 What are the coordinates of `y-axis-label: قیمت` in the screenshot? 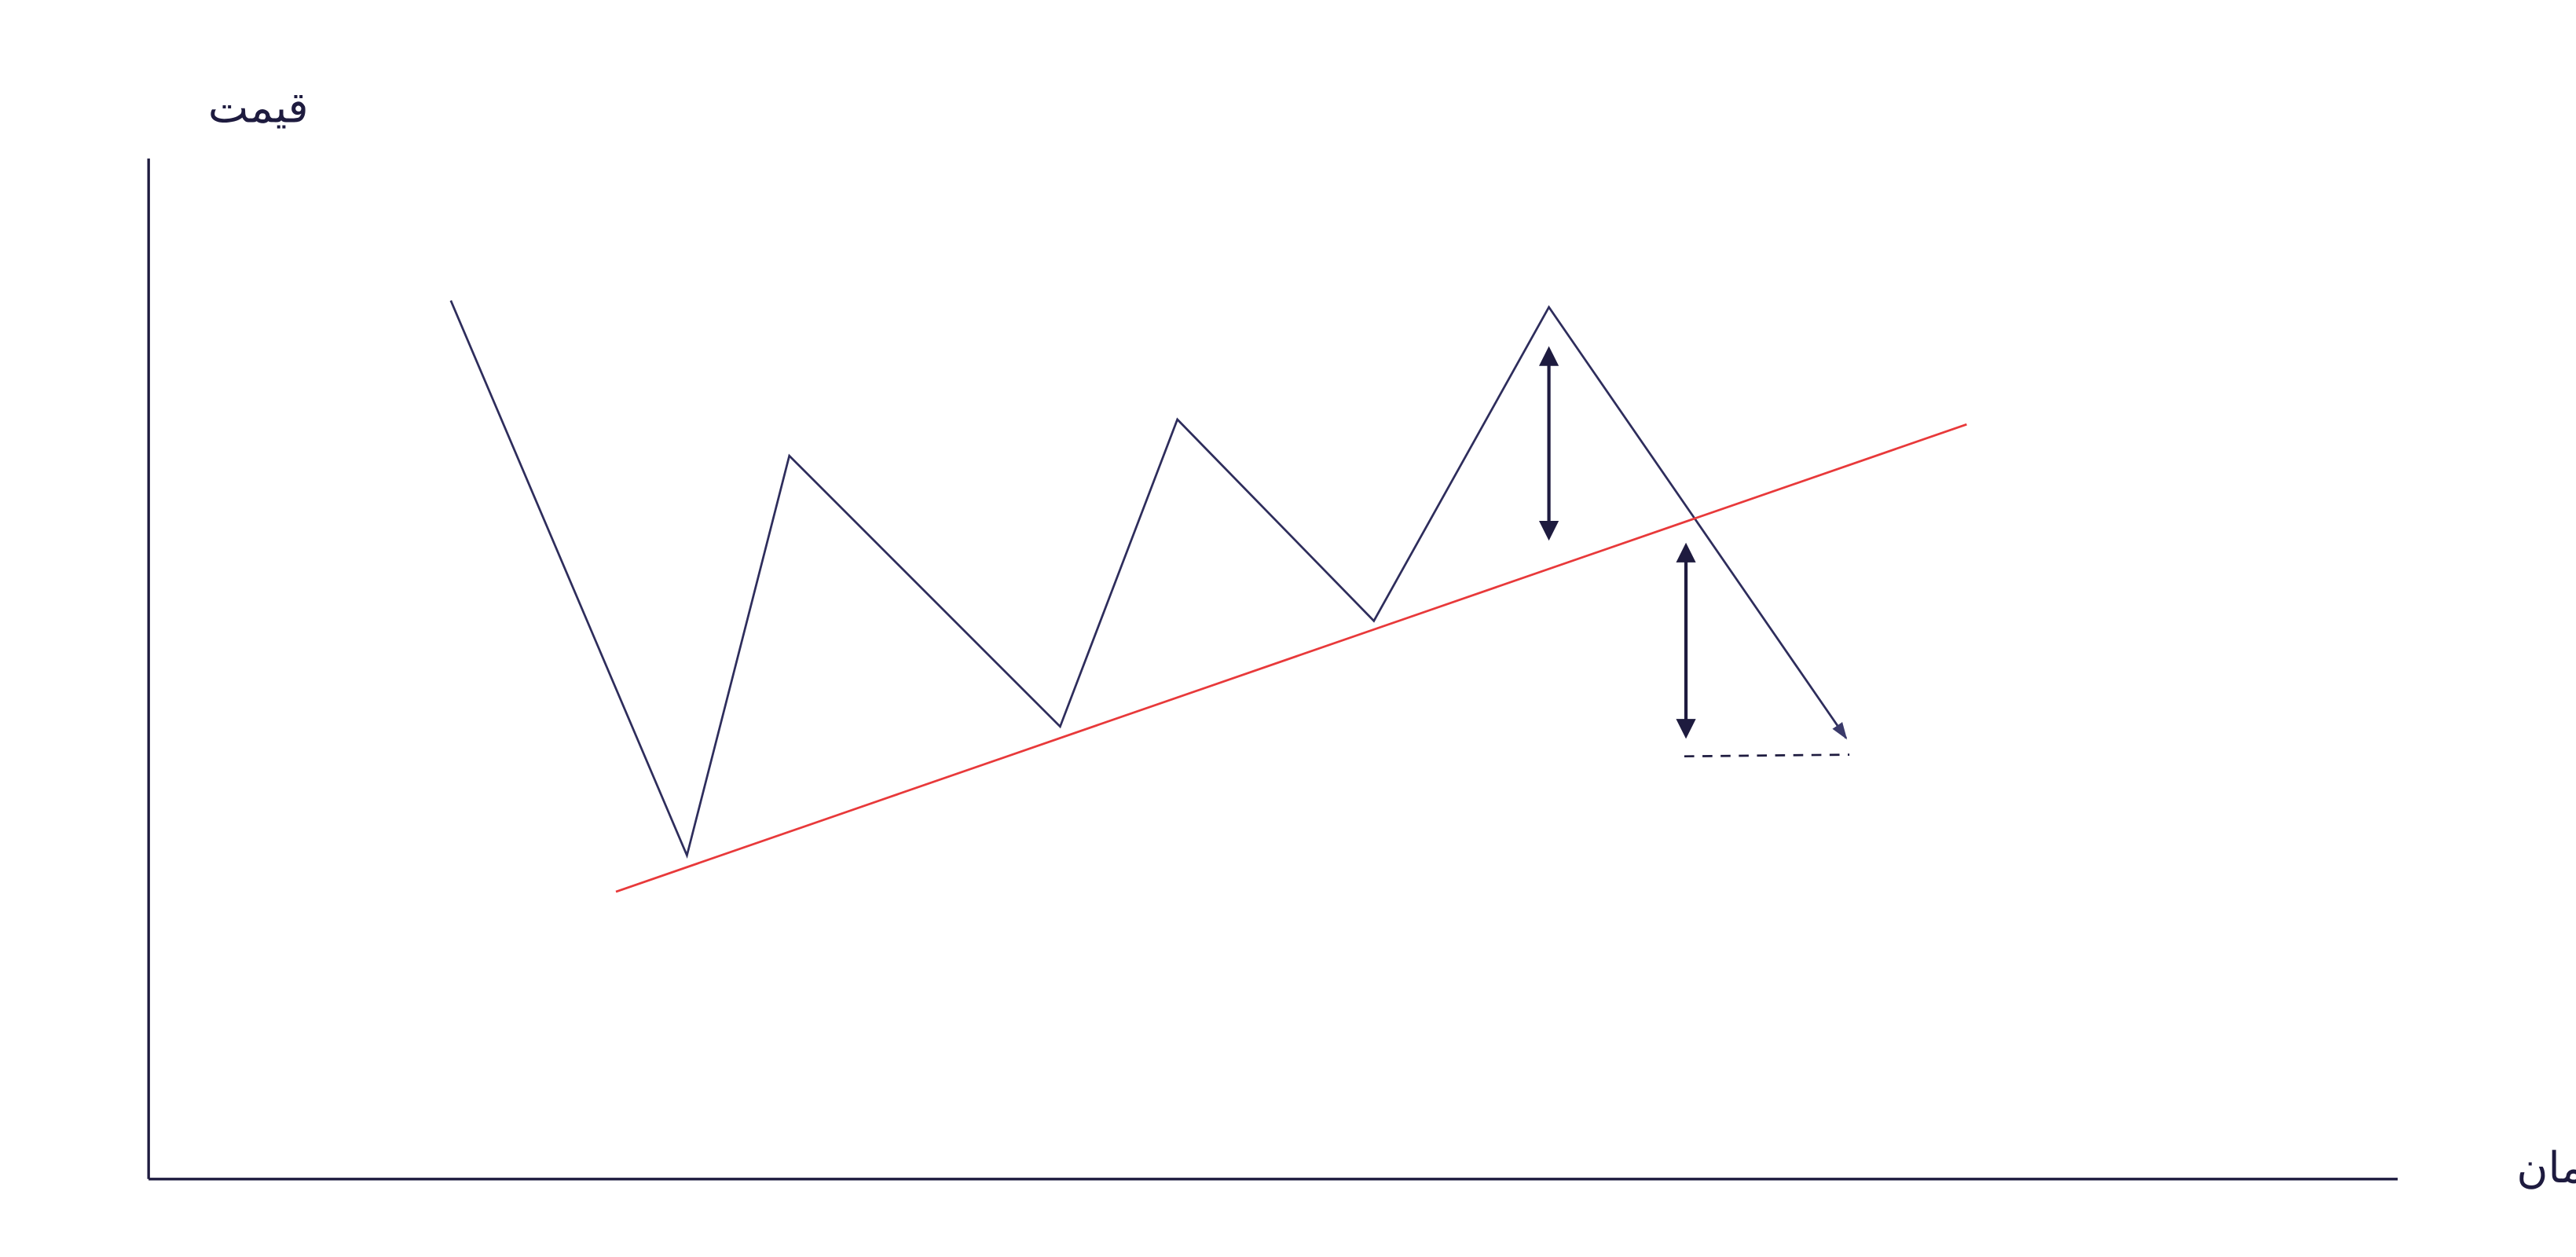 It's located at (258, 108).